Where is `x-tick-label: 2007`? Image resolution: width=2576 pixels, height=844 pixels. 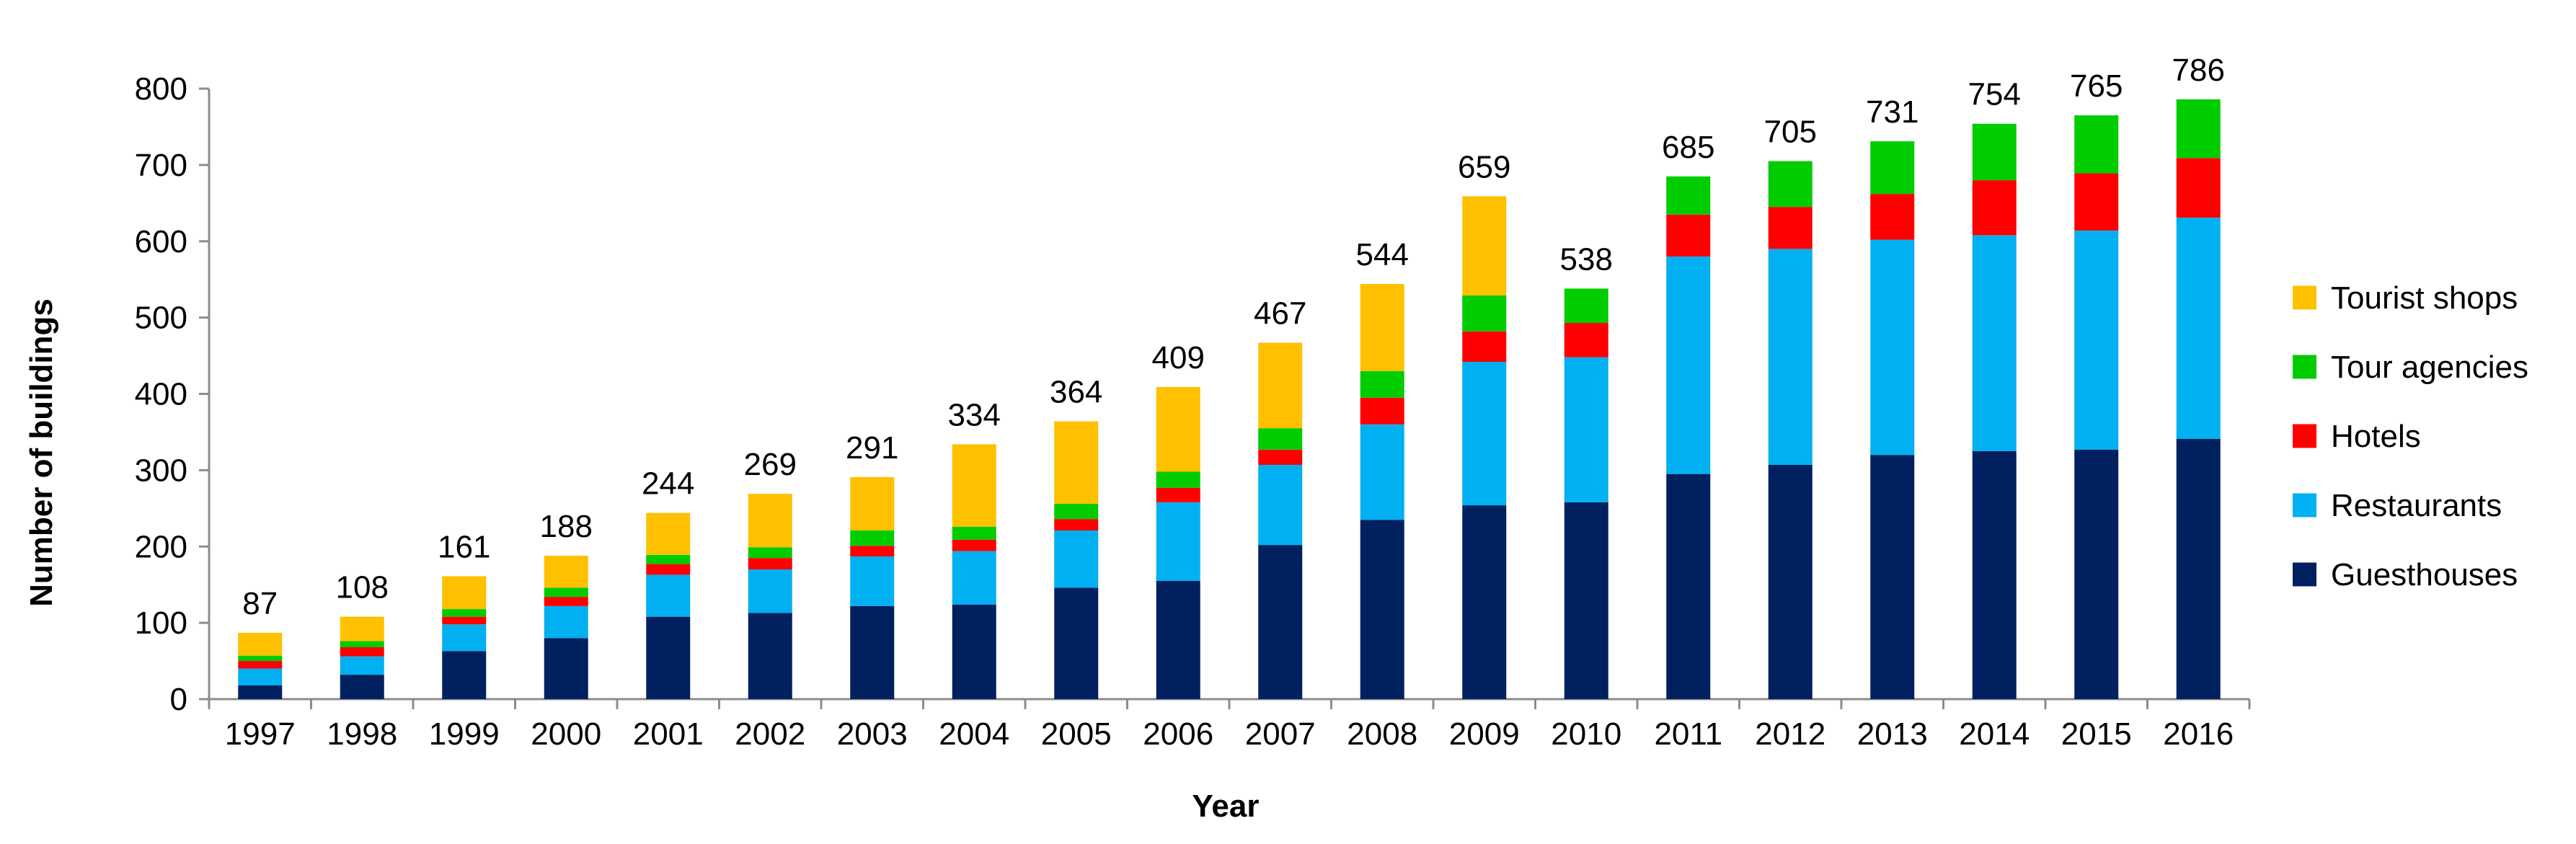 x-tick-label: 2007 is located at coordinates (1280, 734).